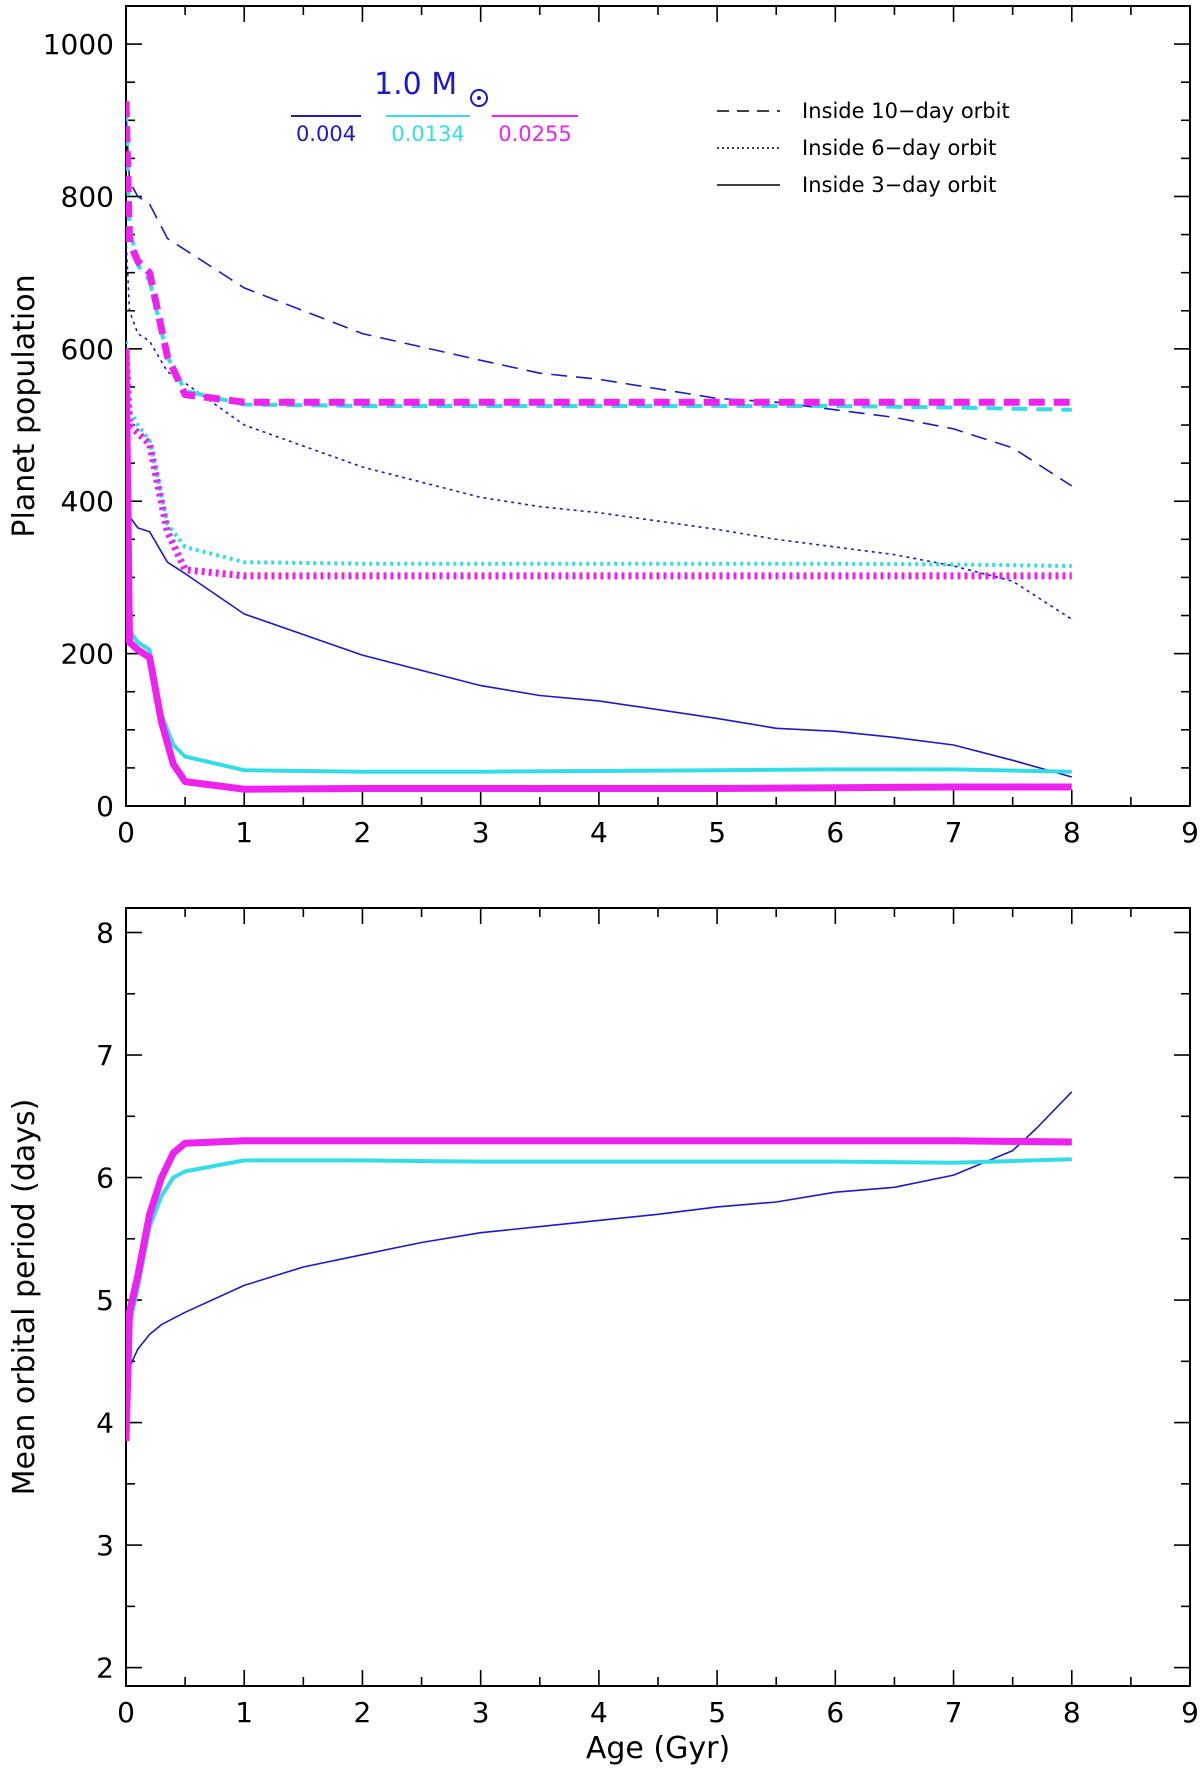  Describe the element at coordinates (87, 654) in the screenshot. I see `top-y-tick-label: 200` at that location.